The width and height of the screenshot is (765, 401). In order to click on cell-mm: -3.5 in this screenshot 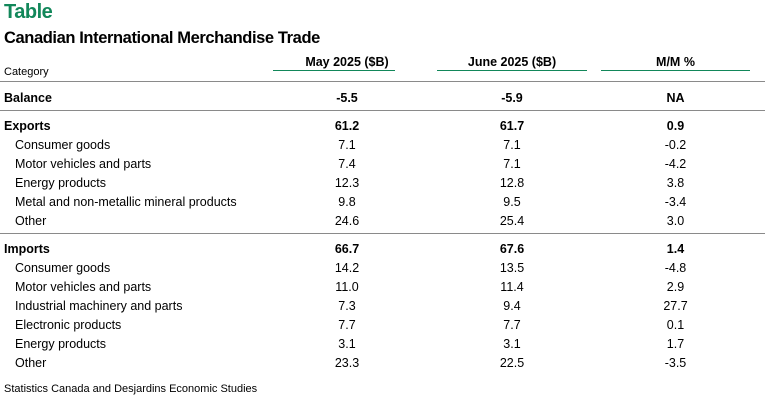, I will do `click(675, 363)`.